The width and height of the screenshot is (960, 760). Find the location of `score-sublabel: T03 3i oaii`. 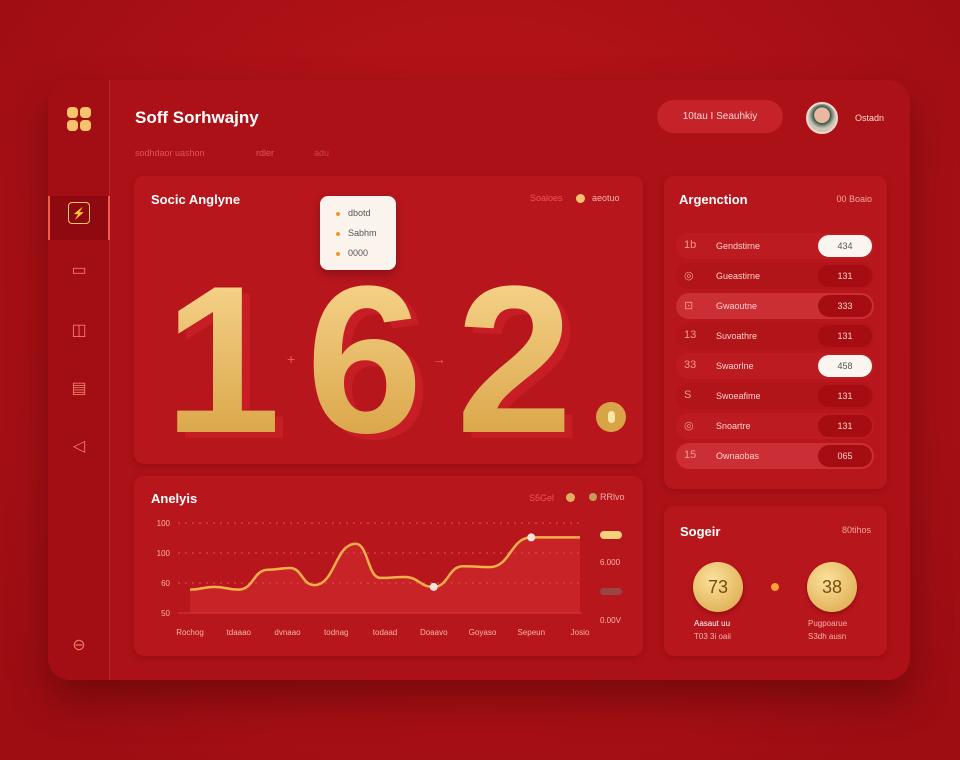

score-sublabel: T03 3i oaii is located at coordinates (712, 636).